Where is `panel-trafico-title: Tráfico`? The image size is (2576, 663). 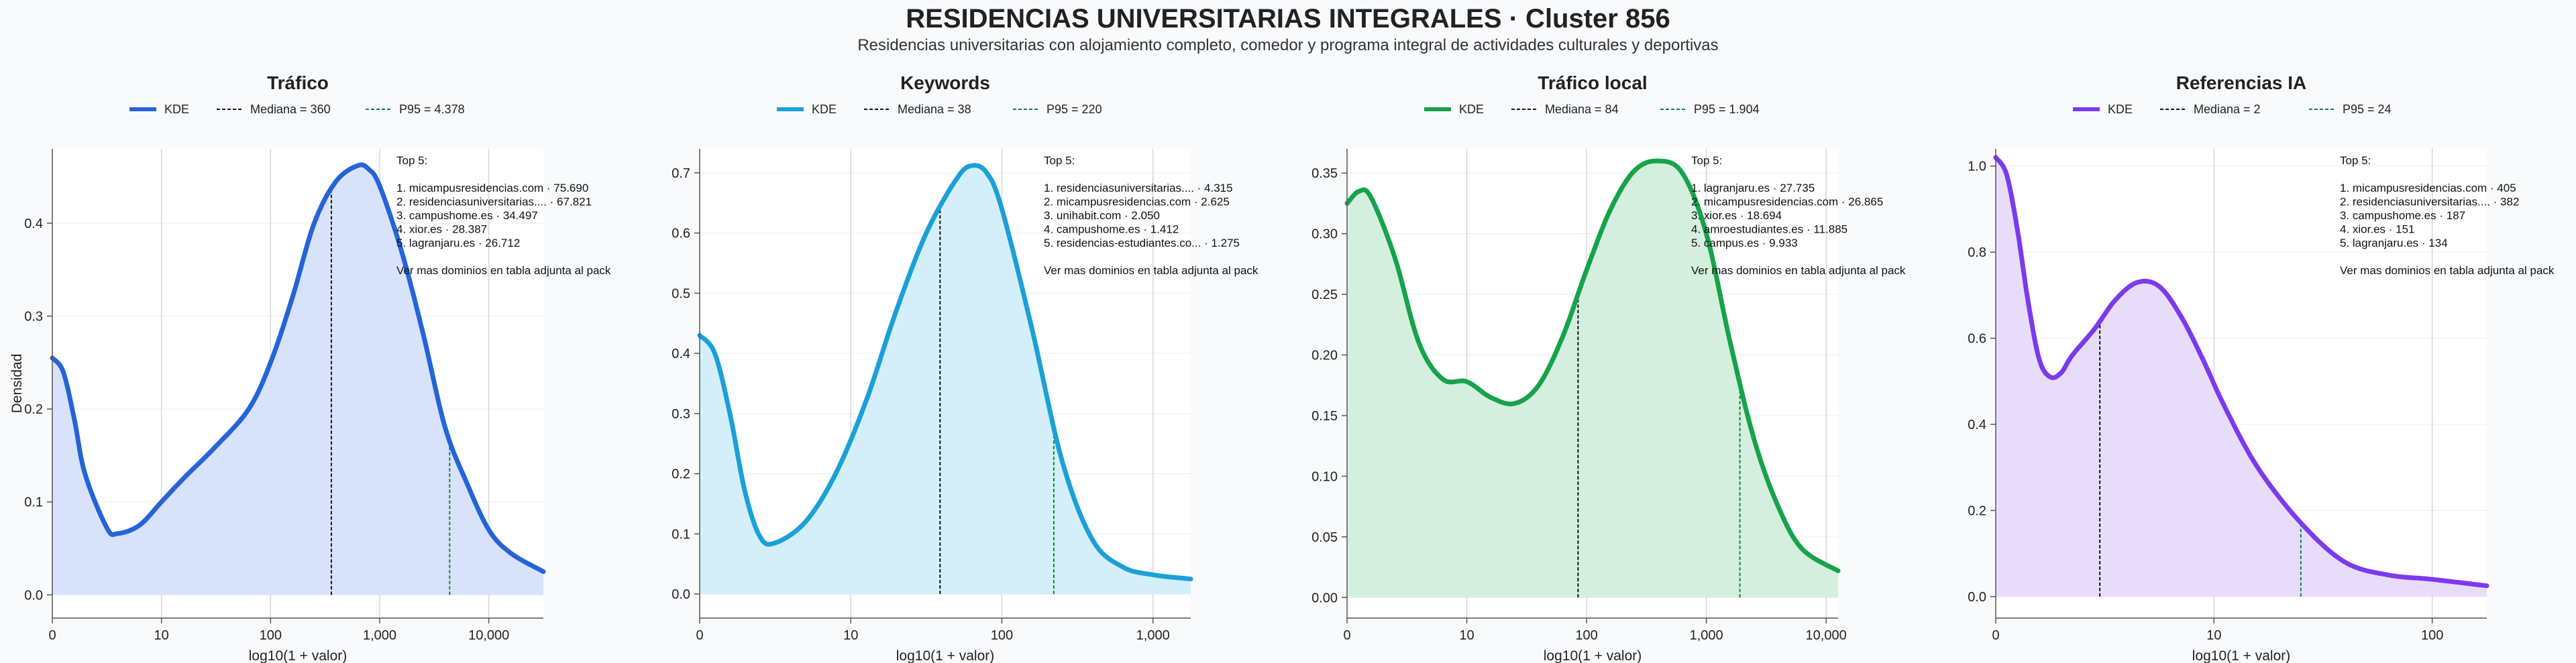
panel-trafico-title: Tráfico is located at coordinates (298, 82).